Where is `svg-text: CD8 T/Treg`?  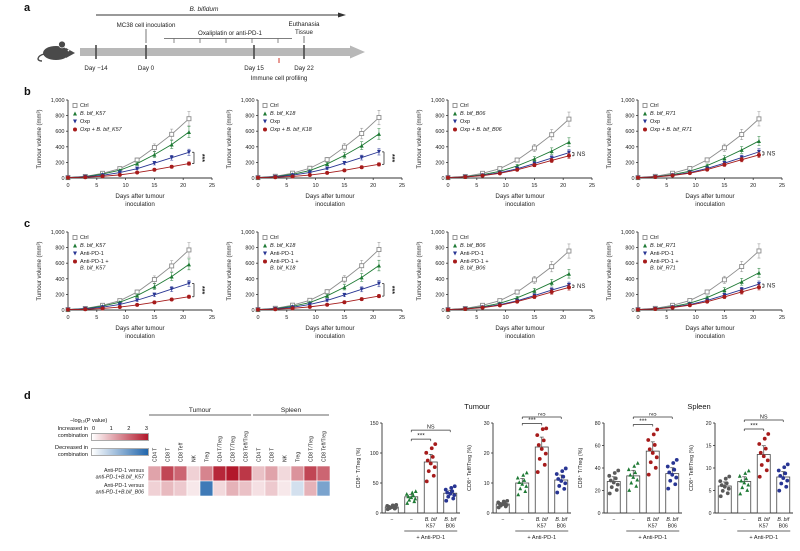 svg-text: CD8 T/Treg is located at coordinates (312, 449).